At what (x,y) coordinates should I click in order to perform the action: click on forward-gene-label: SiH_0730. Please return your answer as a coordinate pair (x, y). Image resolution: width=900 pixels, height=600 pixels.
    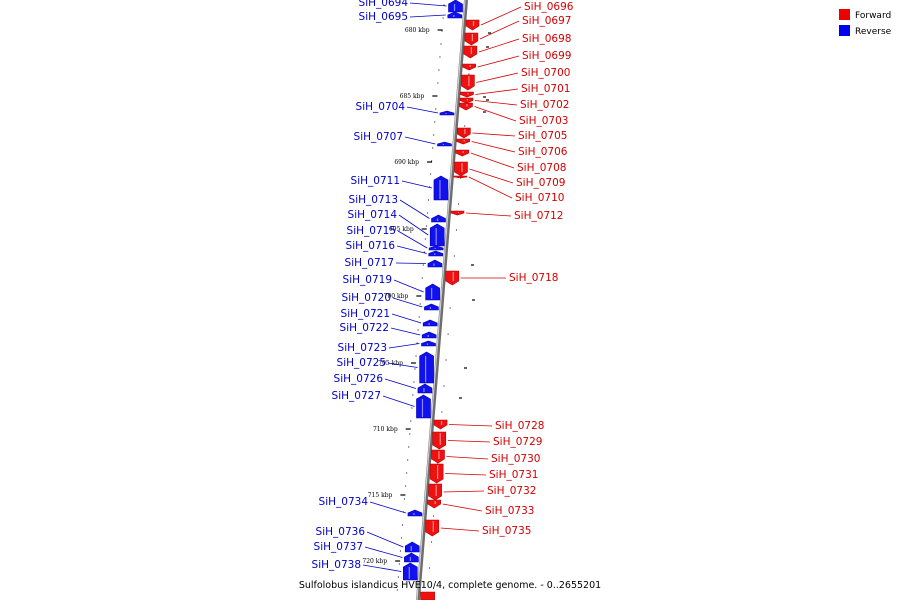
    Looking at the image, I should click on (515, 459).